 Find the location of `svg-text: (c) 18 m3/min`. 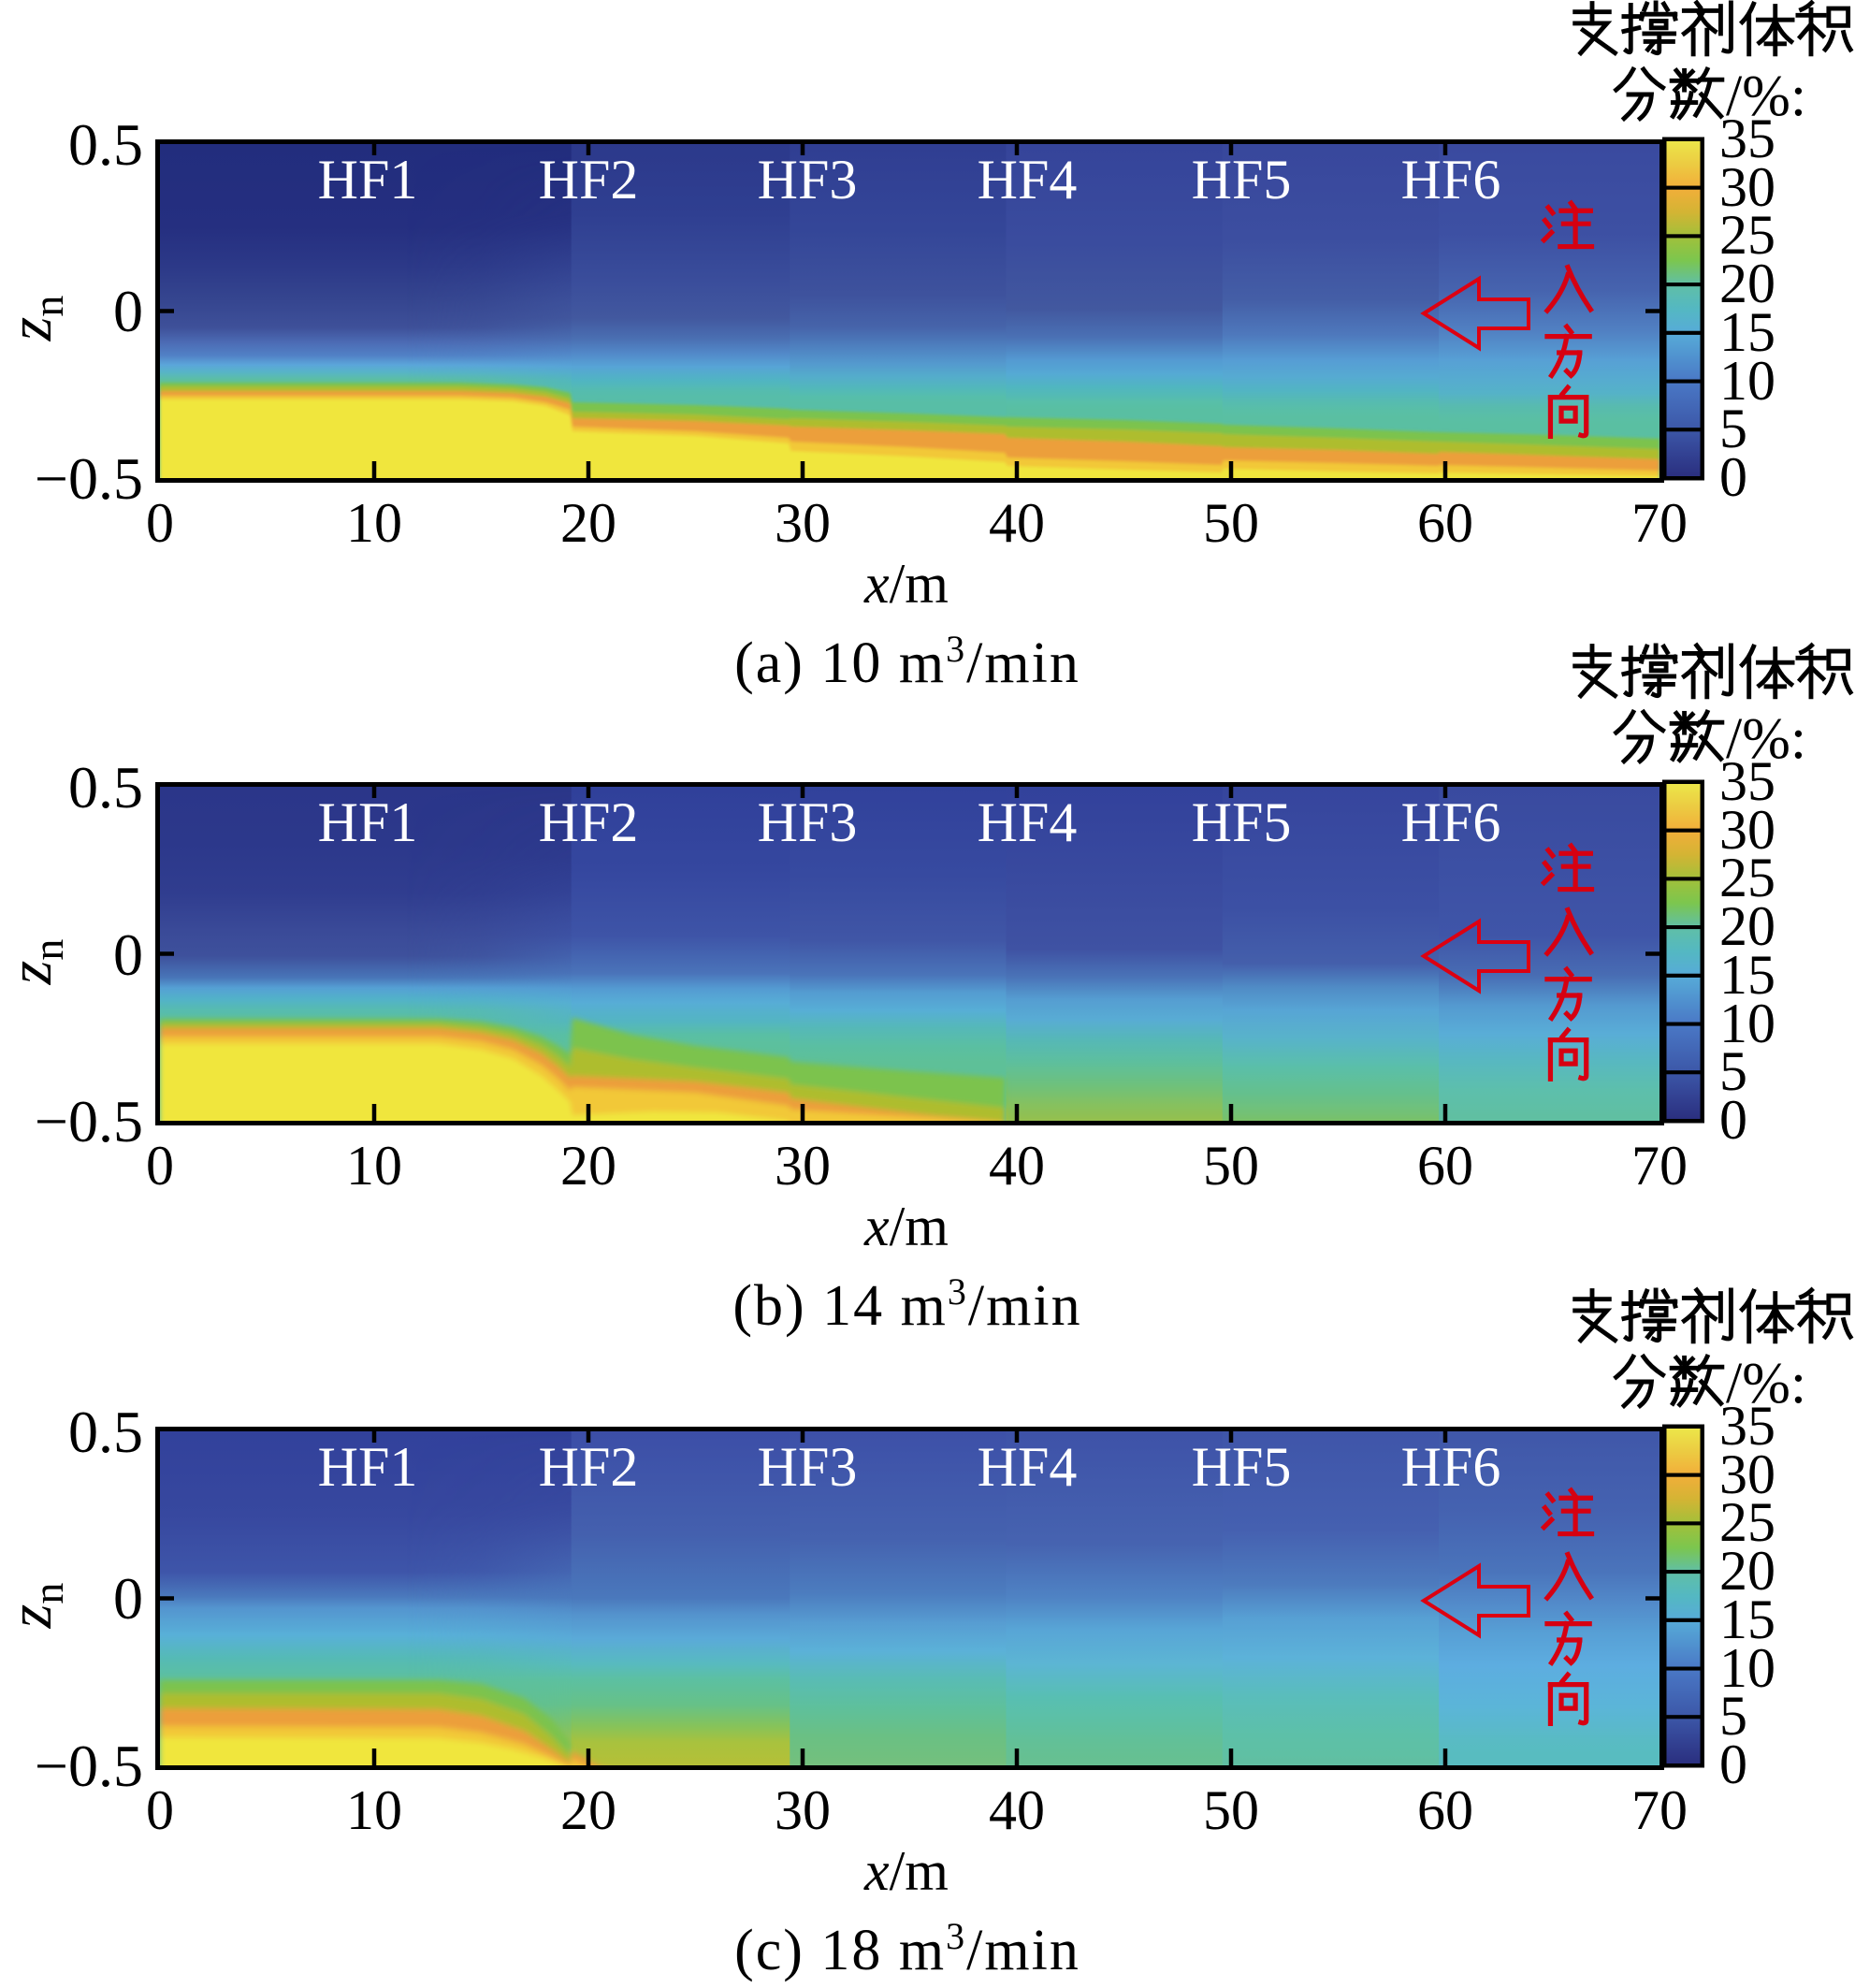

svg-text: (c) 18 m3/min is located at coordinates (907, 1948).